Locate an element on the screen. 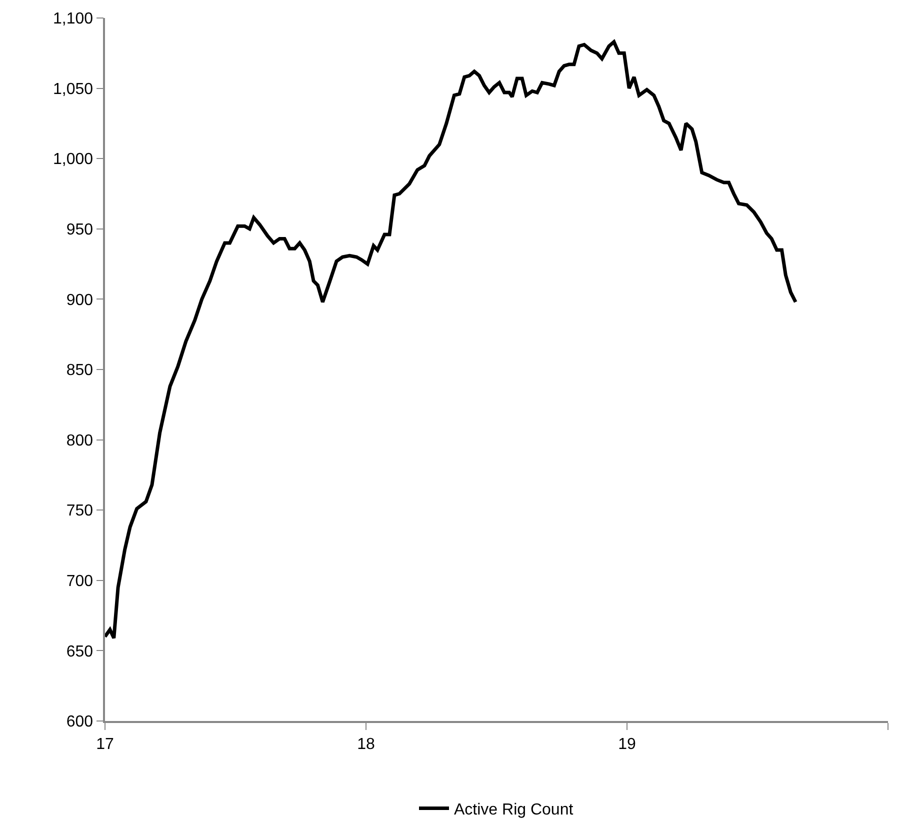  y-tick-label: 600 is located at coordinates (80, 722).